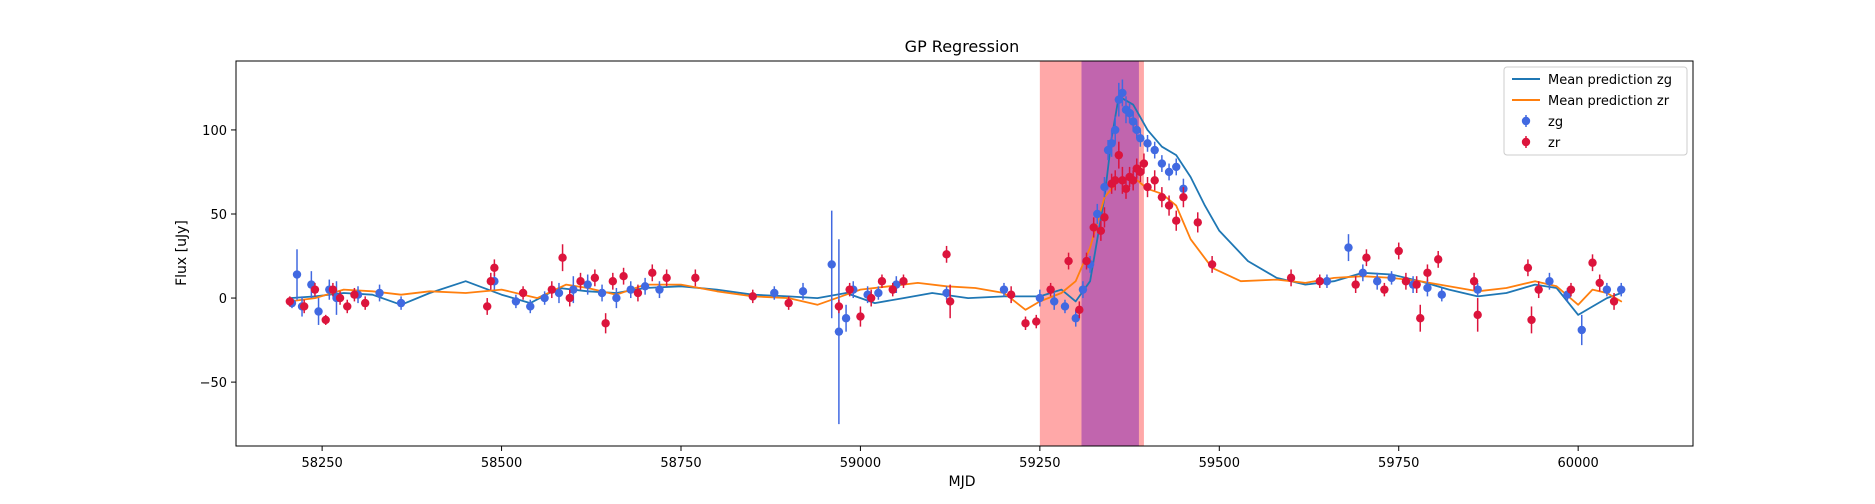 The width and height of the screenshot is (1875, 504). I want to click on x-tick-label: 58250, so click(321, 463).